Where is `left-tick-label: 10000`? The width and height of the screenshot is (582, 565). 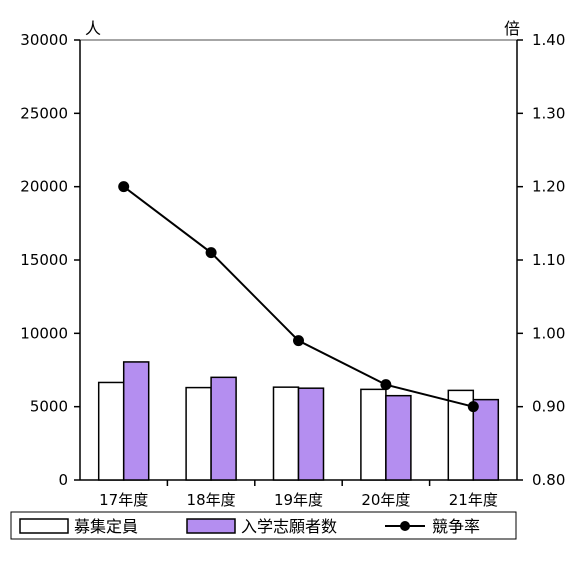 left-tick-label: 10000 is located at coordinates (44, 333).